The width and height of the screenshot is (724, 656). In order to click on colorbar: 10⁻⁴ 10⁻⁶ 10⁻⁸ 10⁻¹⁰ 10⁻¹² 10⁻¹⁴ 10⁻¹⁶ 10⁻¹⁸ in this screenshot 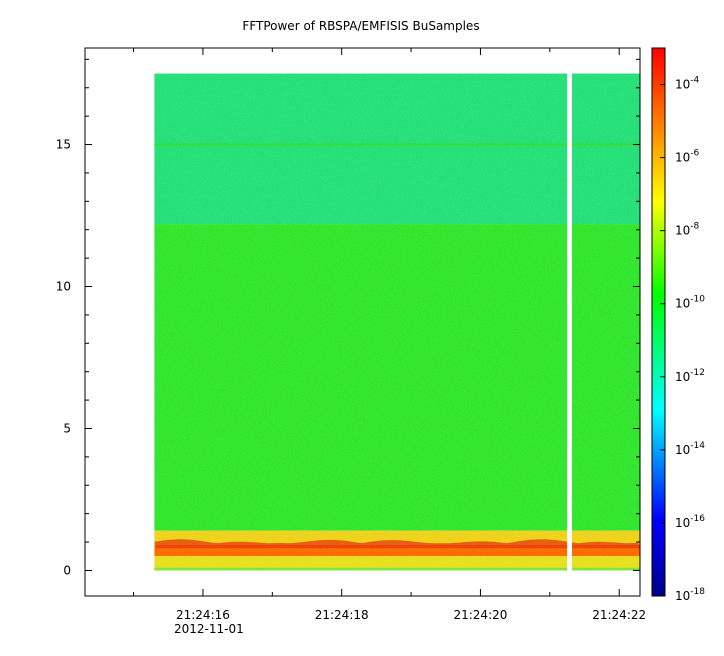, I will do `click(678, 325)`.